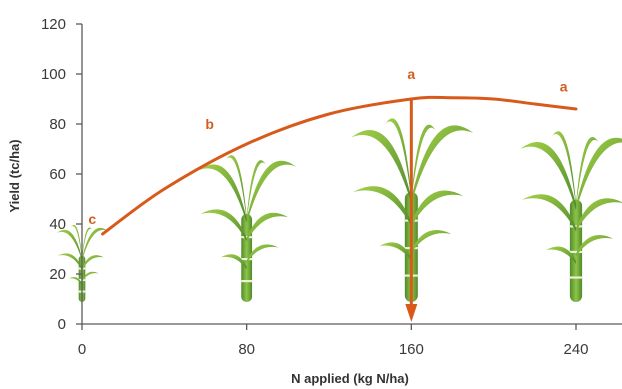 This screenshot has height=389, width=622. I want to click on x-tick-label: 240, so click(575, 349).